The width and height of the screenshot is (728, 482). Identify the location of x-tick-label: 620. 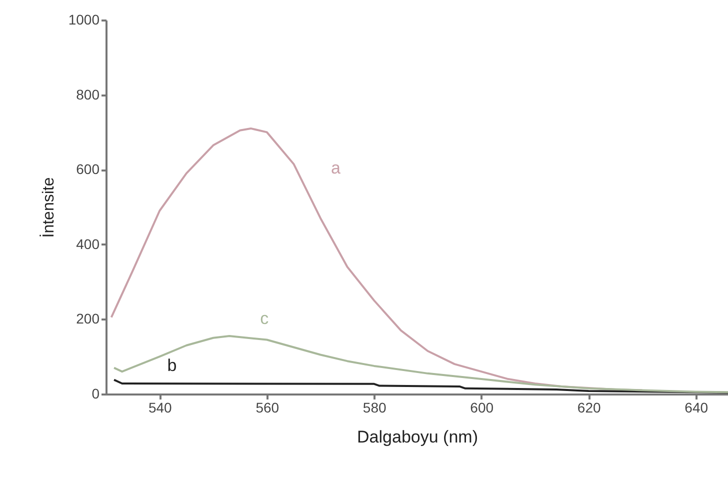
(589, 408).